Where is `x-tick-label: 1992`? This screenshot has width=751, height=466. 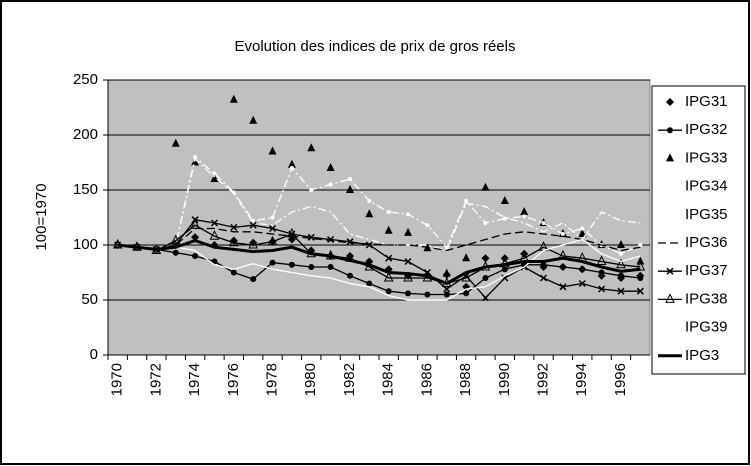 x-tick-label: 1992 is located at coordinates (543, 379).